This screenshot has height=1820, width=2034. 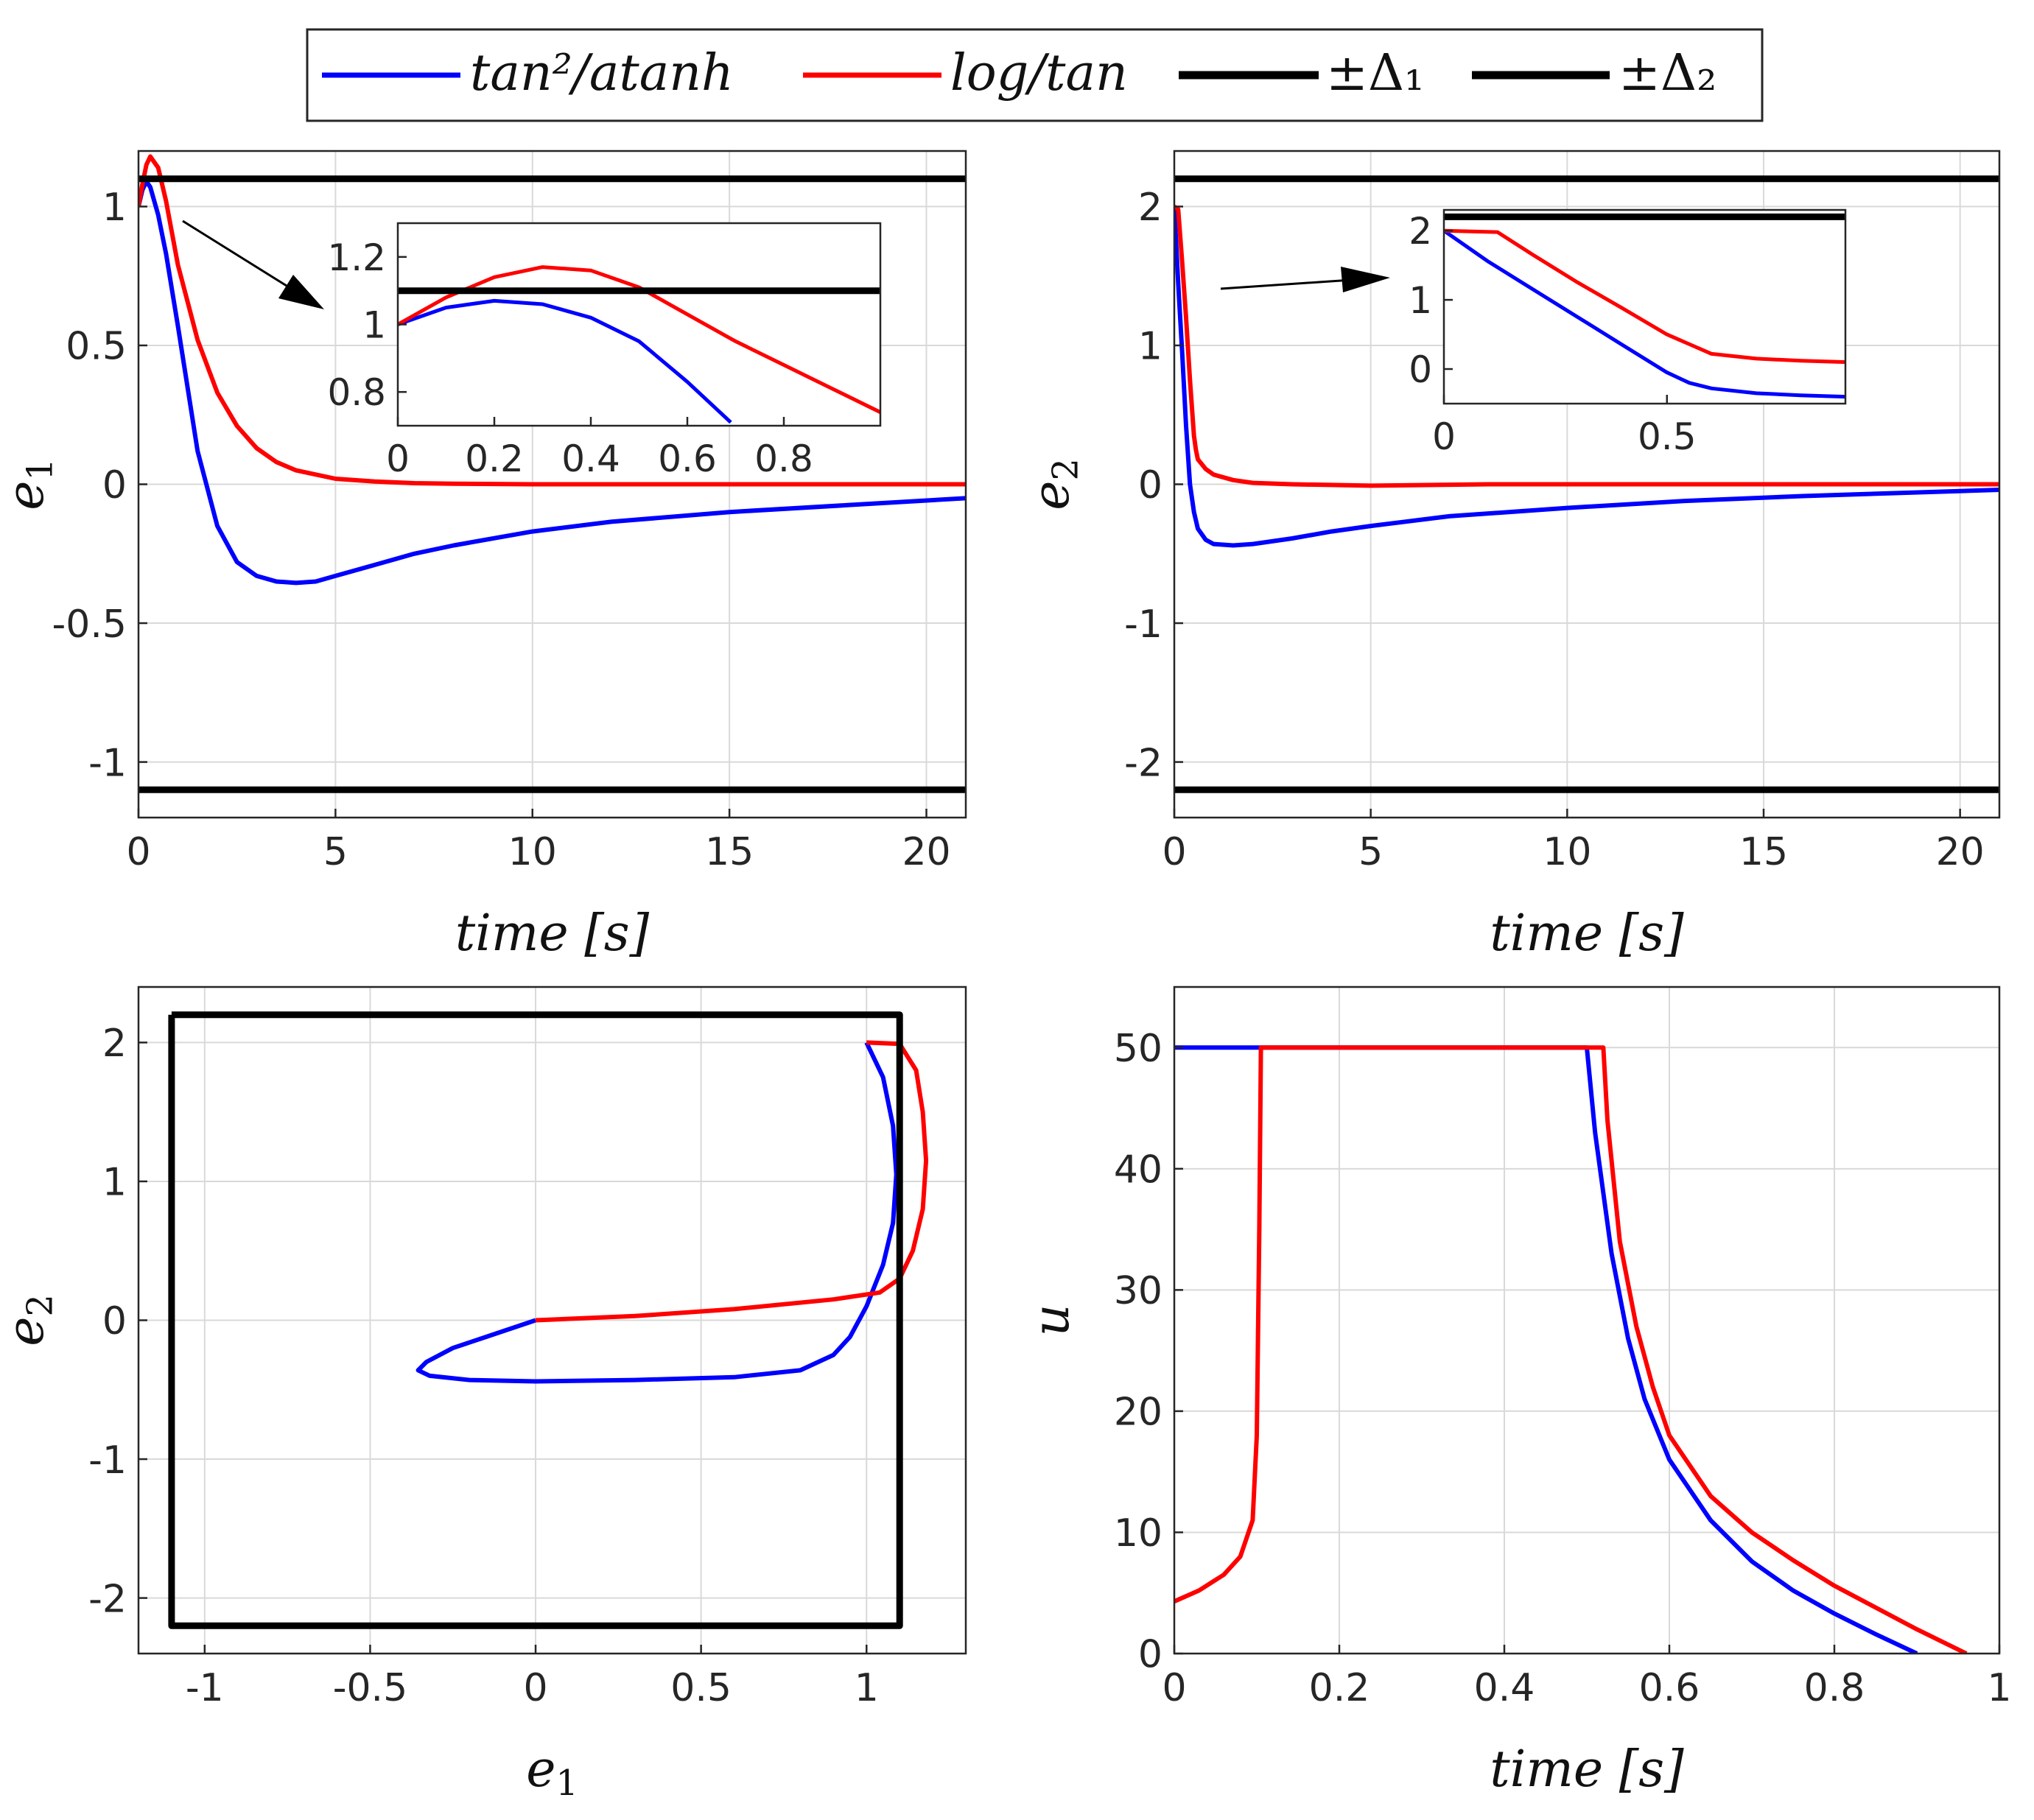 What do you see at coordinates (138, 852) in the screenshot?
I see `e1-vs-time-xtick-label-0: 0` at bounding box center [138, 852].